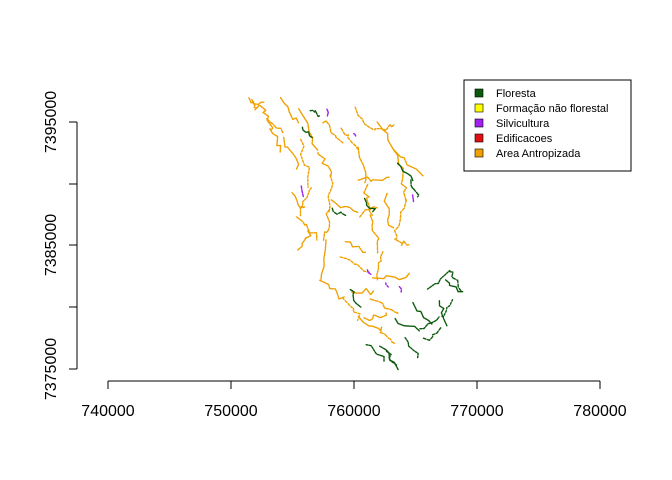  Describe the element at coordinates (599, 411) in the screenshot. I see `x-tick-label: 780000` at that location.